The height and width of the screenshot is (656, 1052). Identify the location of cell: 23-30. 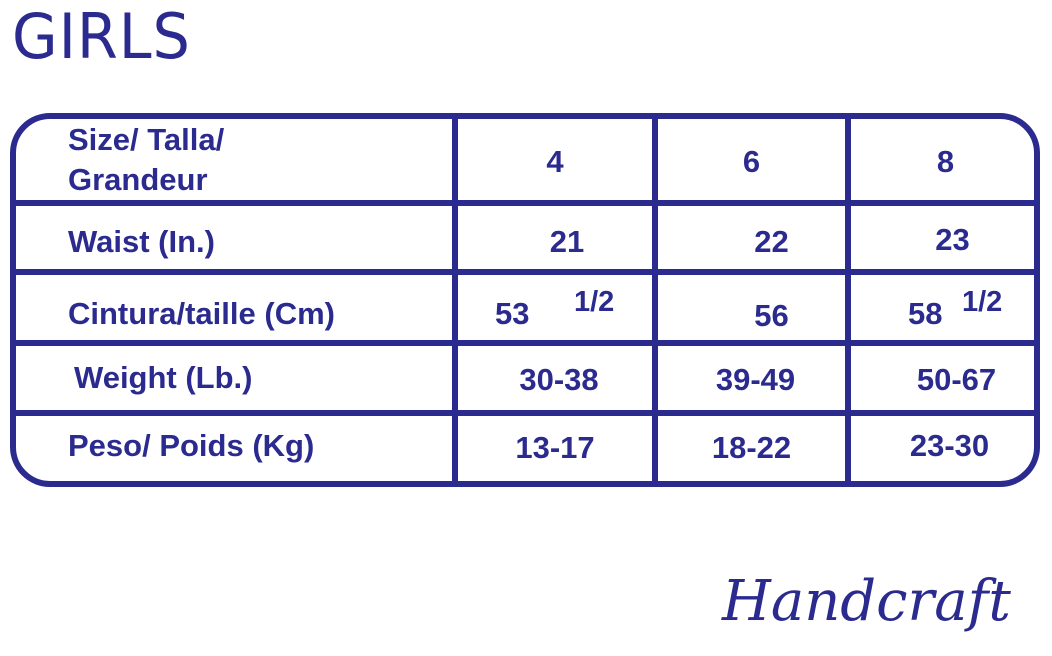
(949, 445).